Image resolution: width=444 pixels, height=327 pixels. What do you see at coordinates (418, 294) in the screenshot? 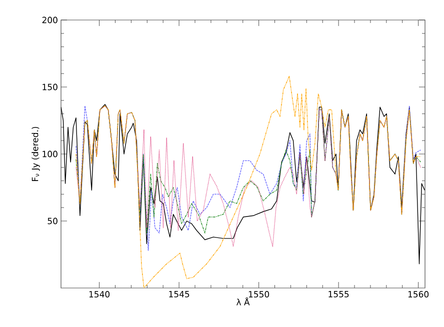
I see `x-tick-label: 1560` at bounding box center [418, 294].